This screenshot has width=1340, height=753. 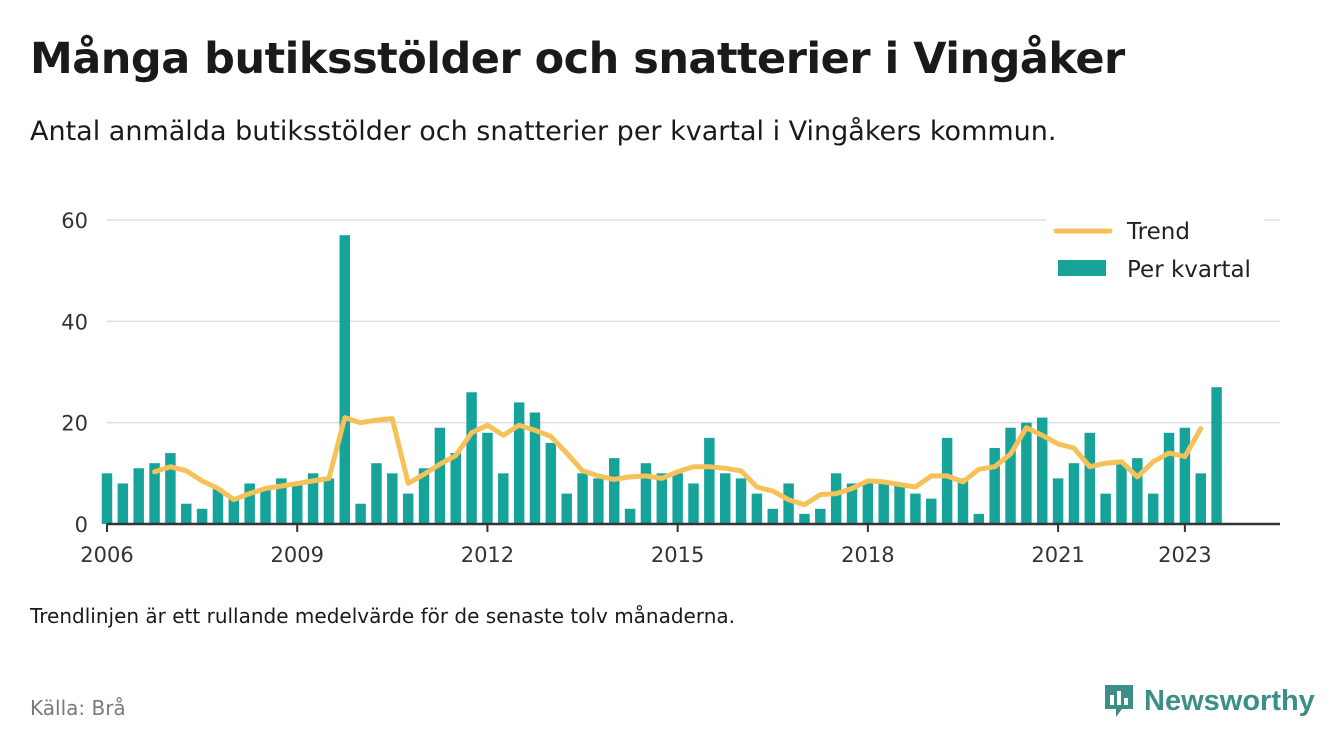 I want to click on x-tick-label: 2009, so click(x=296, y=555).